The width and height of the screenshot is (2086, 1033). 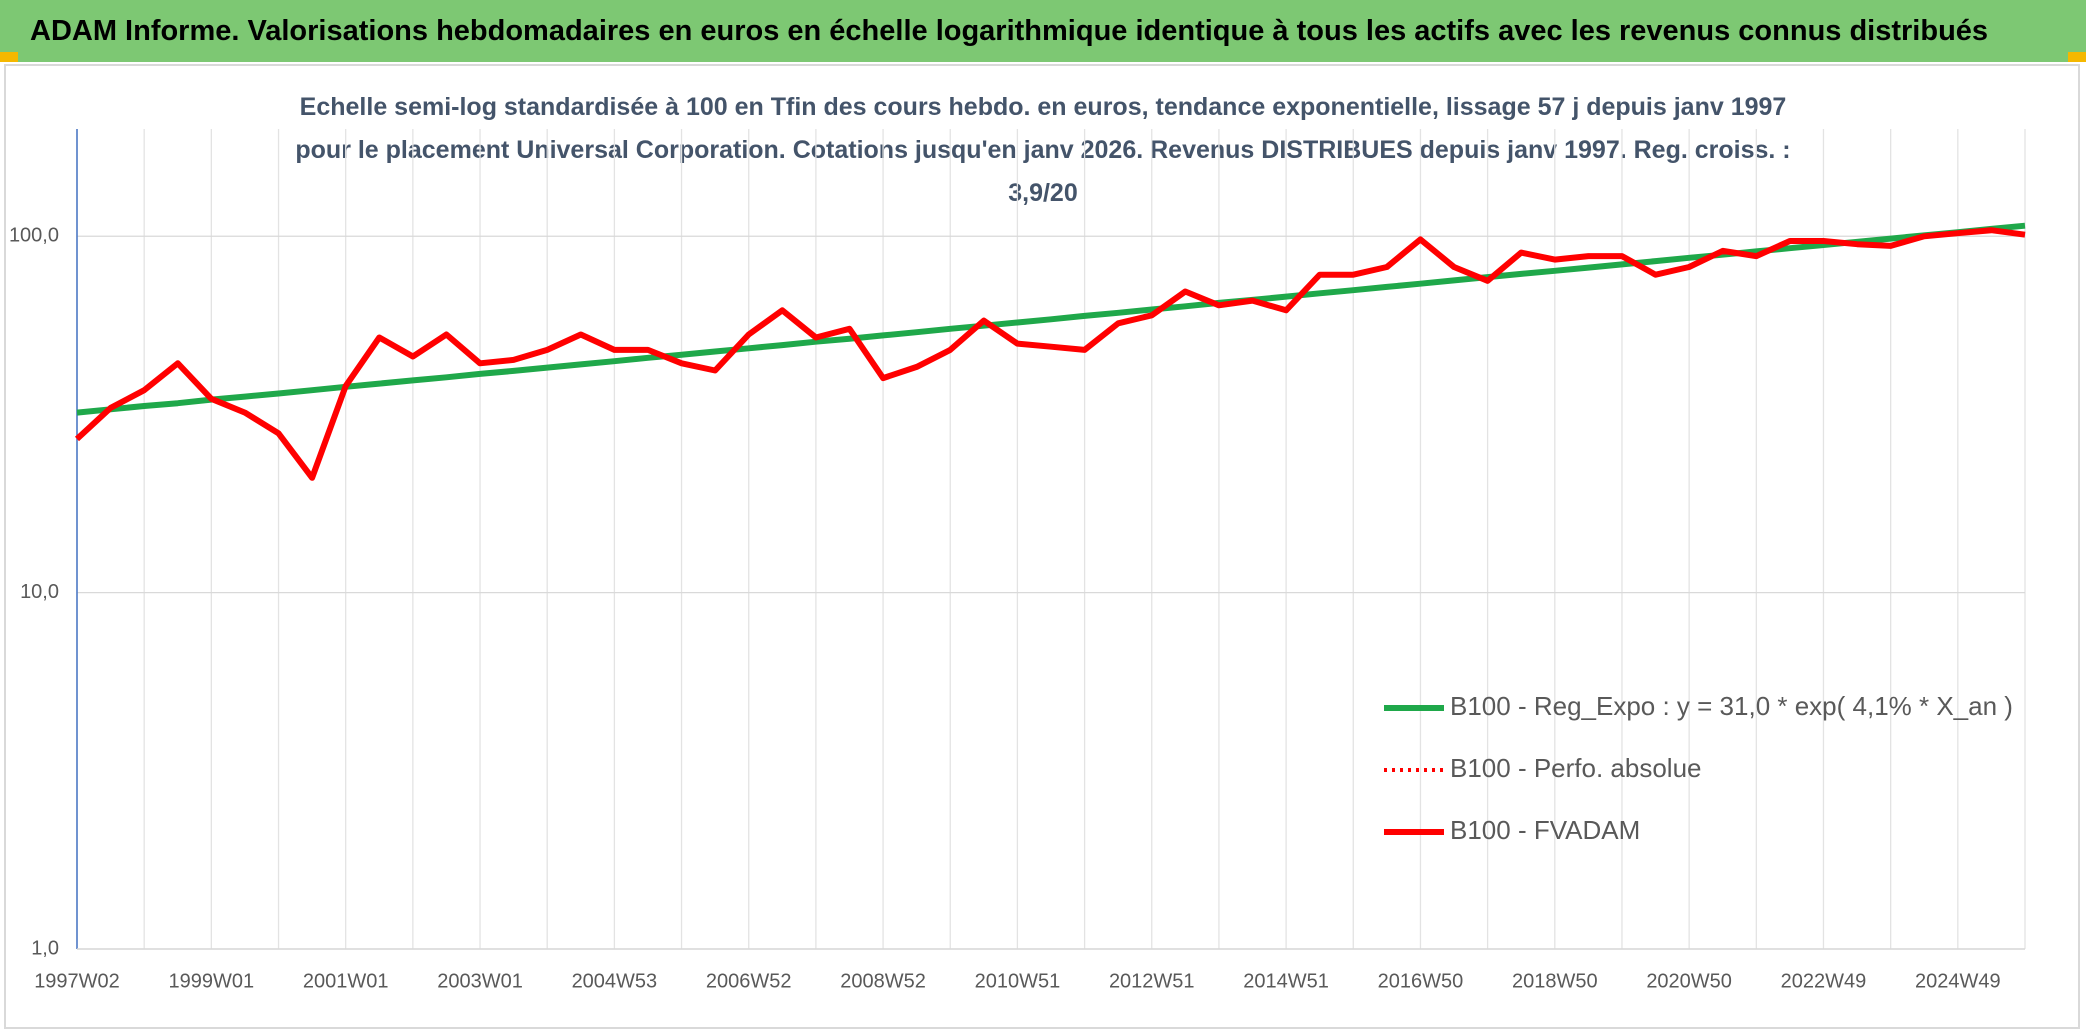 I want to click on x-tick-label: 2016W50, so click(x=1421, y=981).